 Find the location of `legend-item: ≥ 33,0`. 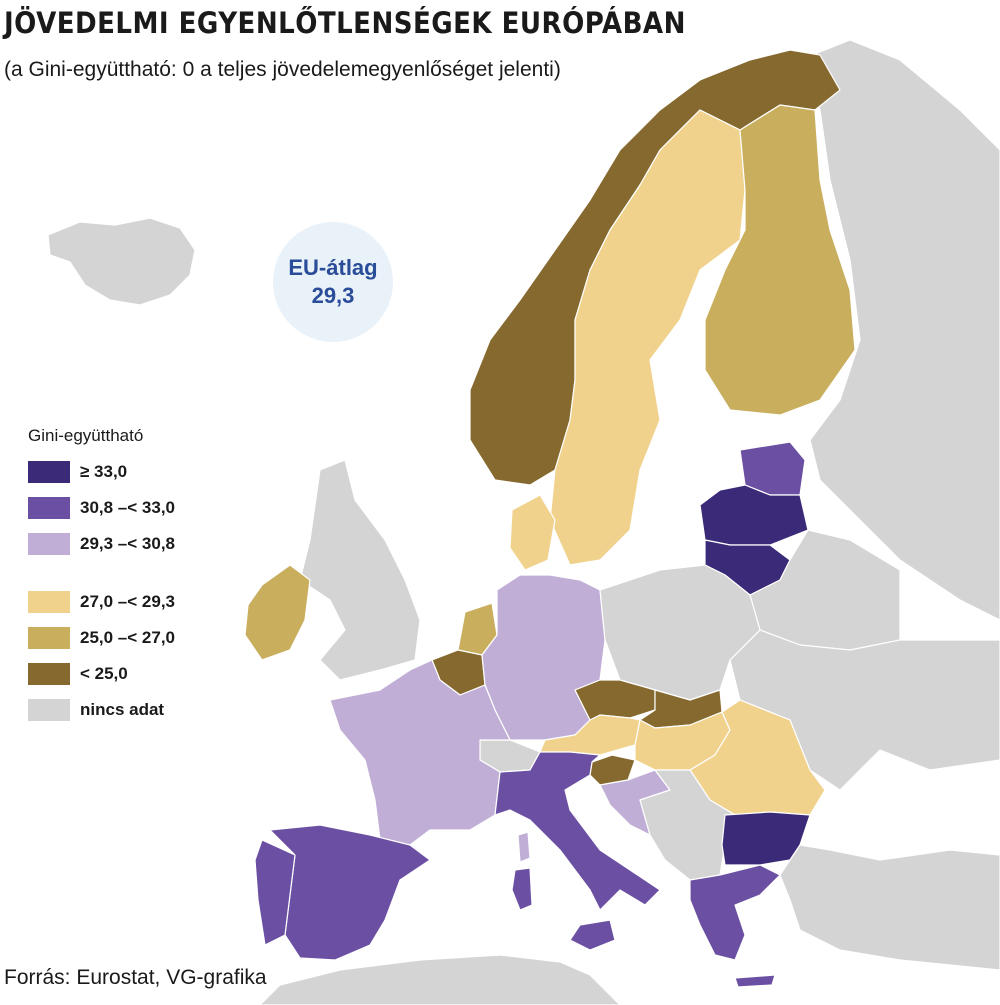

legend-item: ≥ 33,0 is located at coordinates (101, 472).